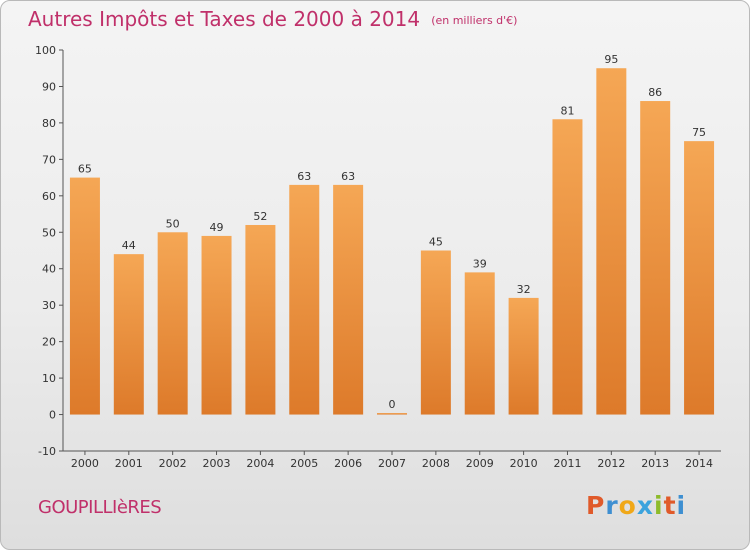  Describe the element at coordinates (304, 463) in the screenshot. I see `x-tick-label: 2005` at that location.